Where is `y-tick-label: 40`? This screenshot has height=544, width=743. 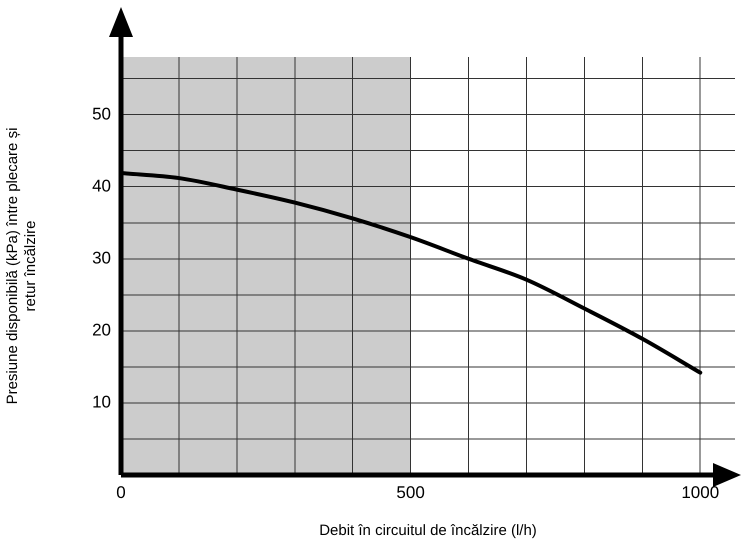
y-tick-label: 40 is located at coordinates (101, 186).